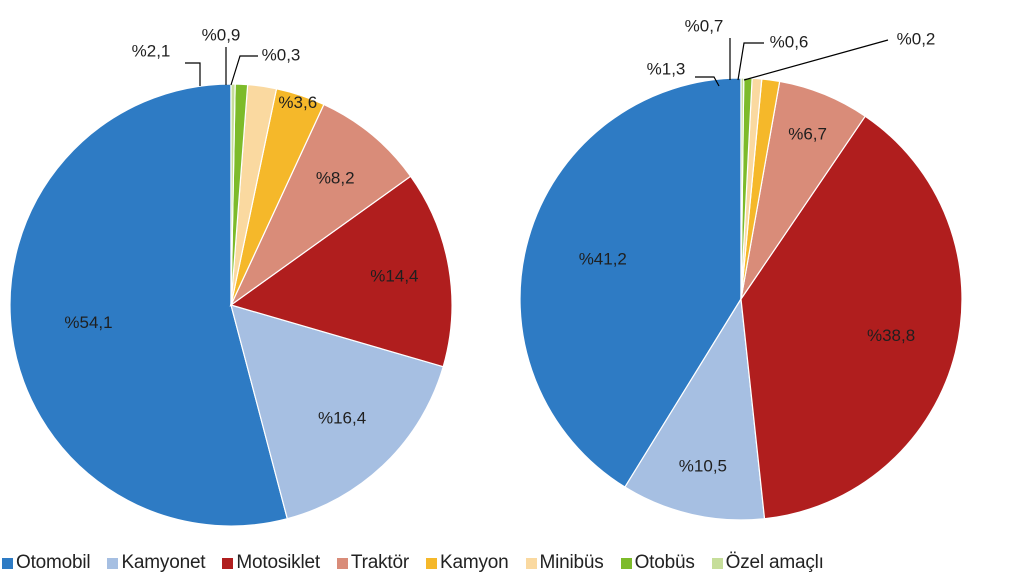  What do you see at coordinates (807, 134) in the screenshot?
I see `data-label-traktor: %6,7` at bounding box center [807, 134].